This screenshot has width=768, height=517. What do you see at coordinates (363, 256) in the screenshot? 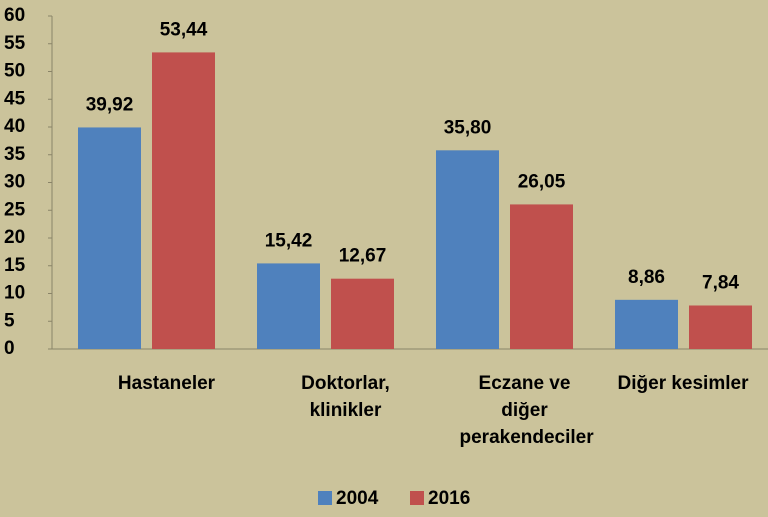
I see `value-label: 12,67` at bounding box center [363, 256].